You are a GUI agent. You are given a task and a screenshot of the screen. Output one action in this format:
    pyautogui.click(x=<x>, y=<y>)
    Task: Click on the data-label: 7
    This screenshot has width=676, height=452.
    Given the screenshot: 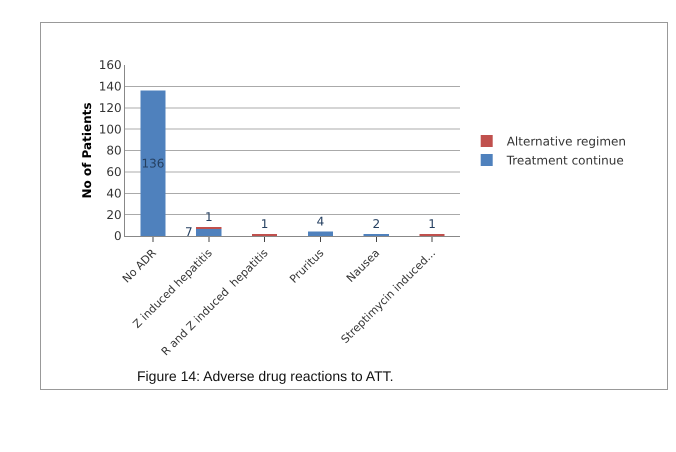 What is the action you would take?
    pyautogui.click(x=189, y=232)
    